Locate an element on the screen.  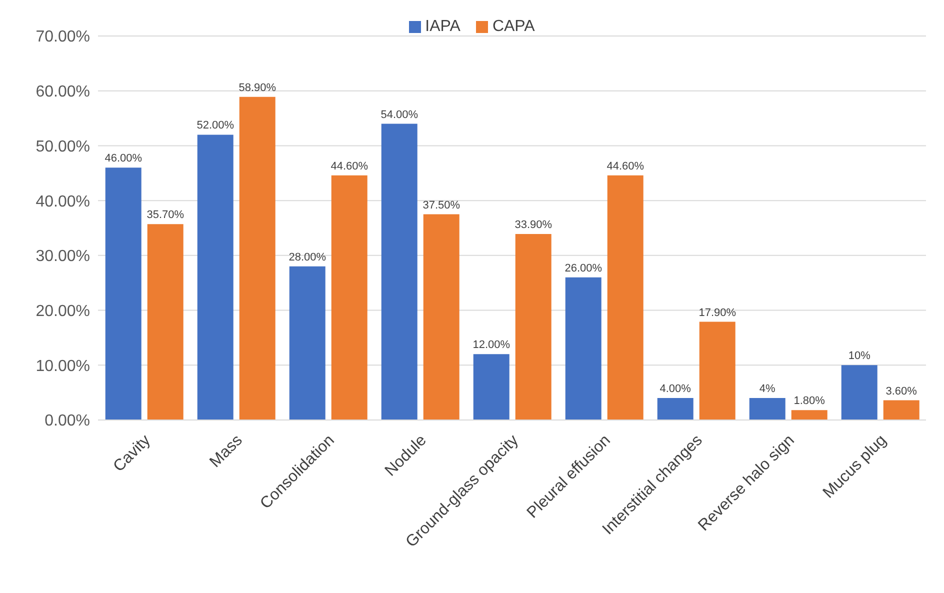
legend-label: CAPA is located at coordinates (513, 27).